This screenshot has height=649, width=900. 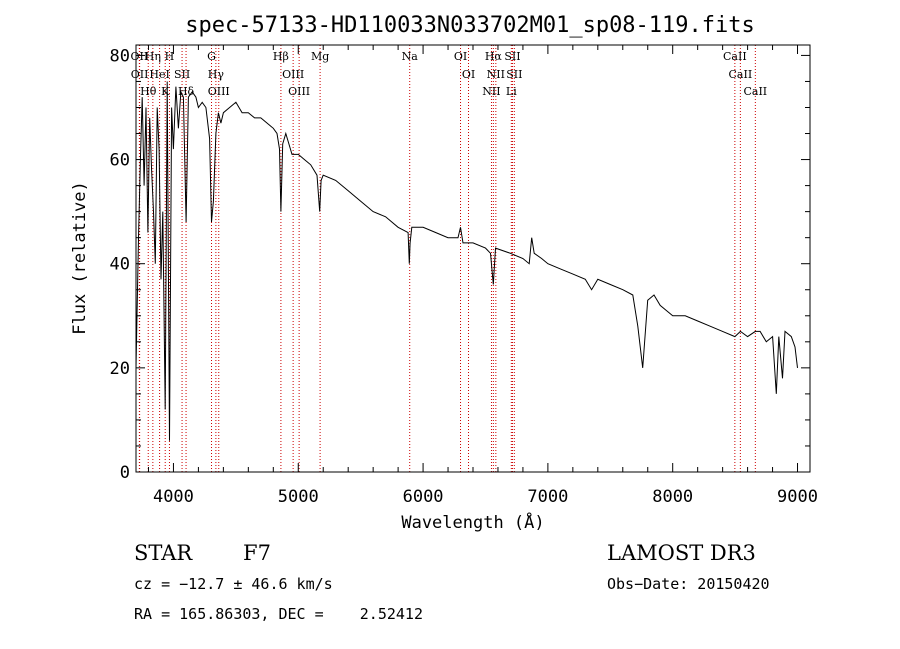 What do you see at coordinates (153, 56) in the screenshot?
I see `line-marker-label: Hη` at bounding box center [153, 56].